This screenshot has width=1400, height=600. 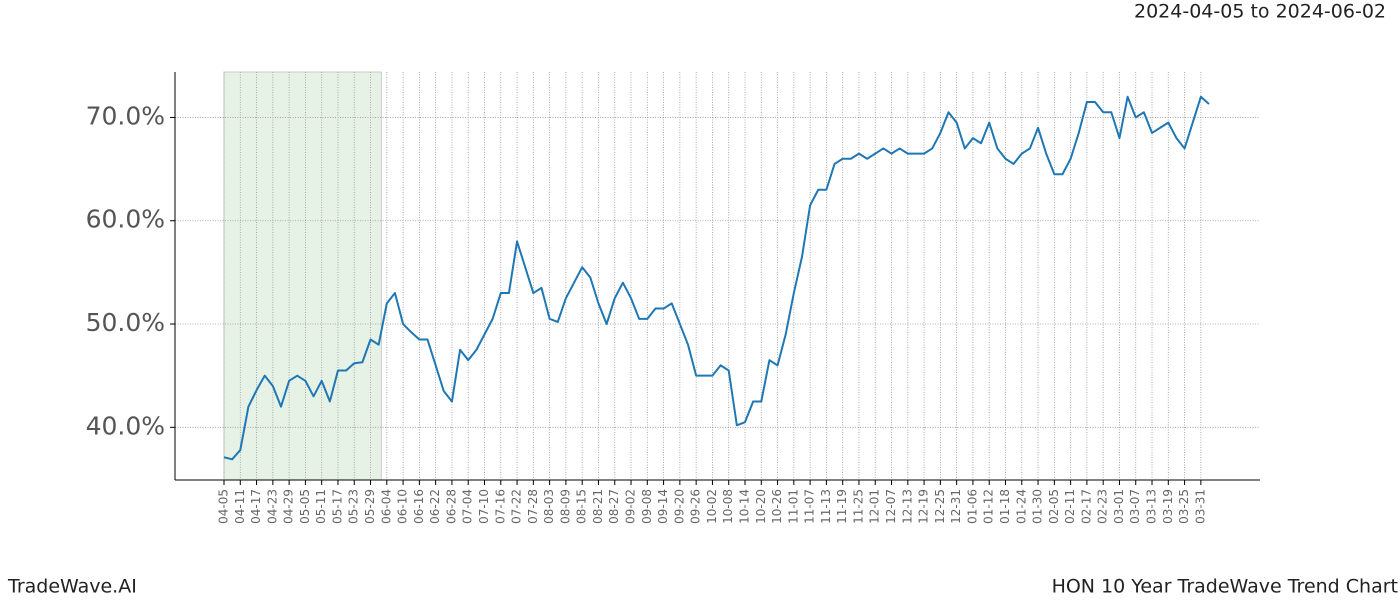 I want to click on x-tick-label: 04-23, so click(x=272, y=506).